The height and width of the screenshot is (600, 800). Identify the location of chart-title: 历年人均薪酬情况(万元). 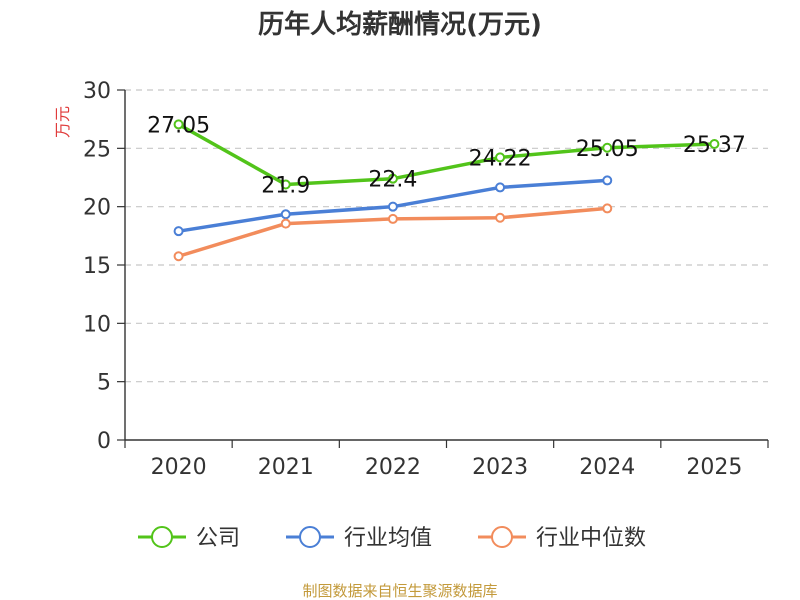
(400, 24).